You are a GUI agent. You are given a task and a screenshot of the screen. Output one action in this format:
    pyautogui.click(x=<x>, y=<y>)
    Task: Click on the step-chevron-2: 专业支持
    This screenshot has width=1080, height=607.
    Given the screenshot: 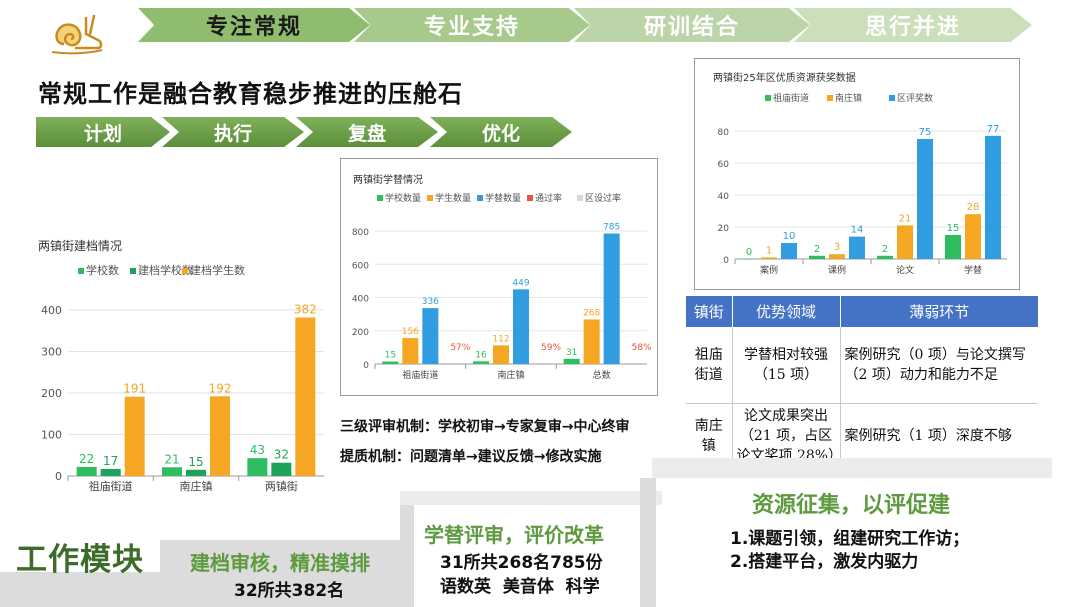 What is the action you would take?
    pyautogui.click(x=472, y=25)
    